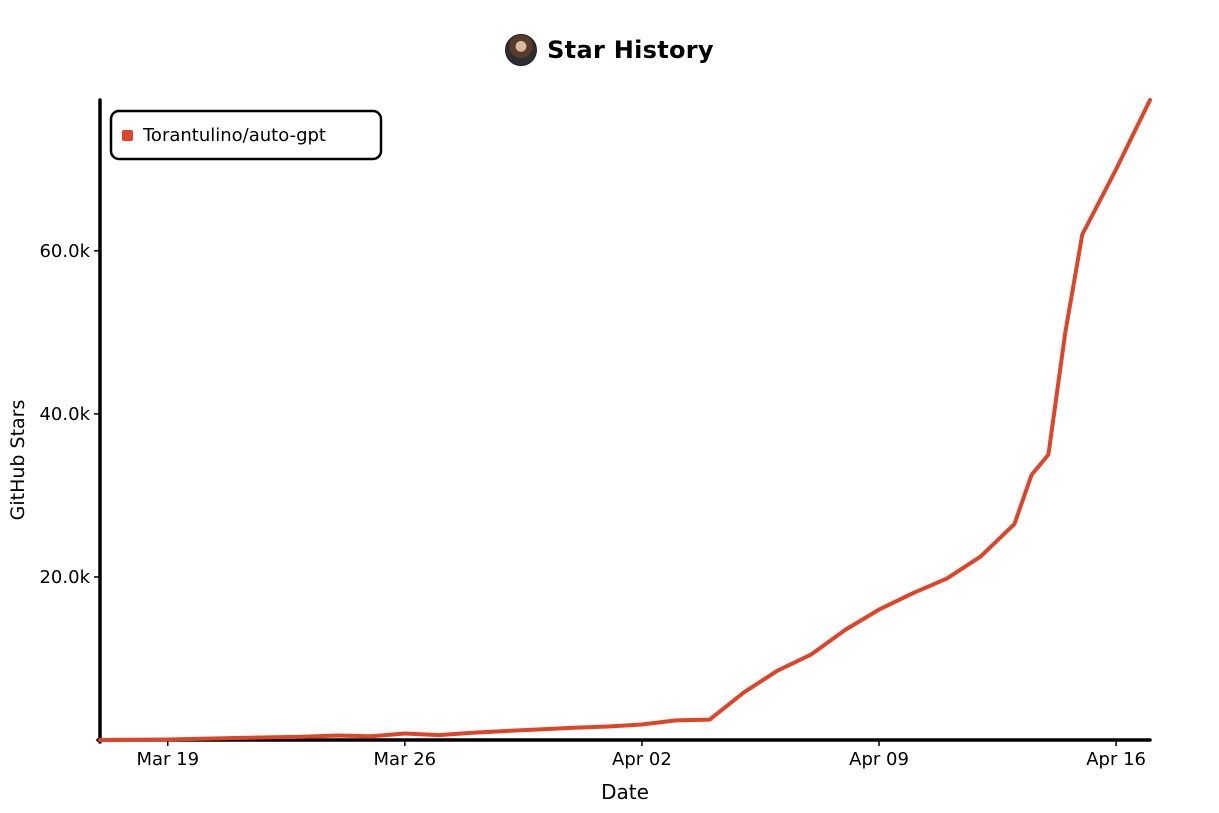  I want to click on x-tick-label: Apr 09, so click(879, 759).